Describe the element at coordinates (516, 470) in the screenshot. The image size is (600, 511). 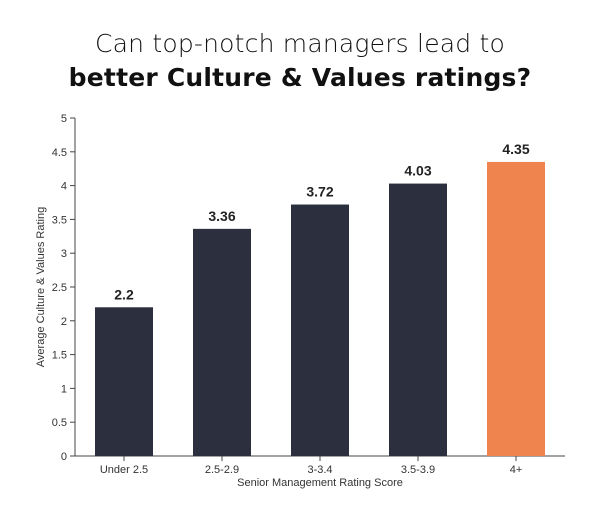
I see `x-tick-label: 4+` at that location.